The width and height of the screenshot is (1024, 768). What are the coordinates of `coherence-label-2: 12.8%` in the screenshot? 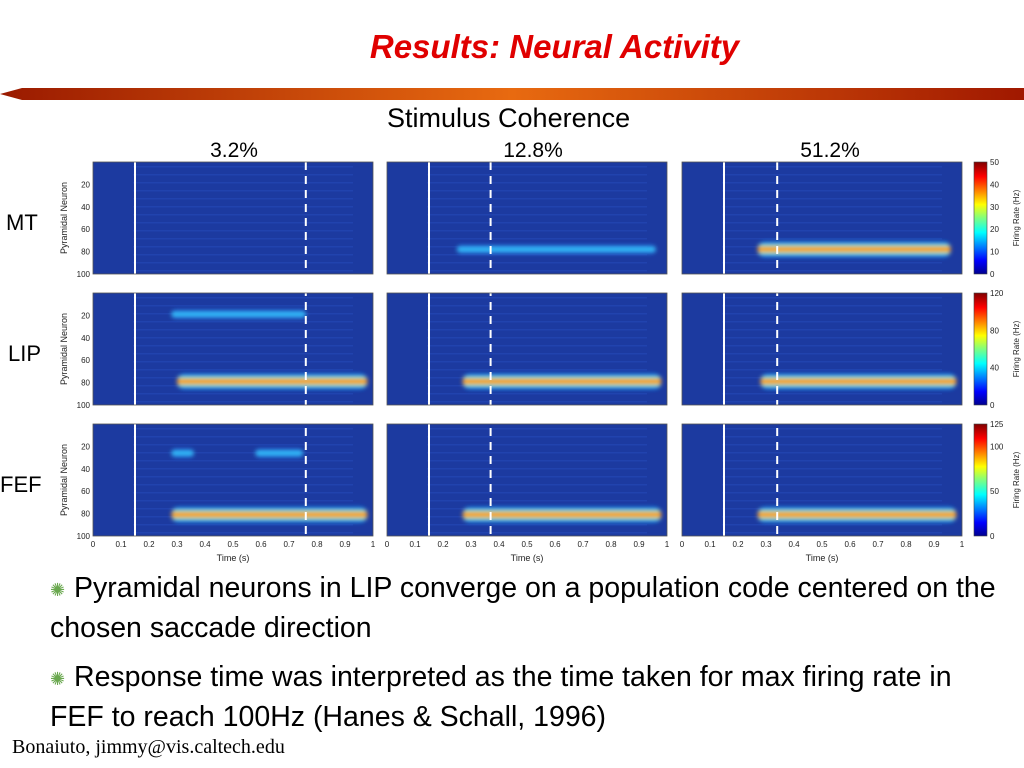 It's located at (533, 150).